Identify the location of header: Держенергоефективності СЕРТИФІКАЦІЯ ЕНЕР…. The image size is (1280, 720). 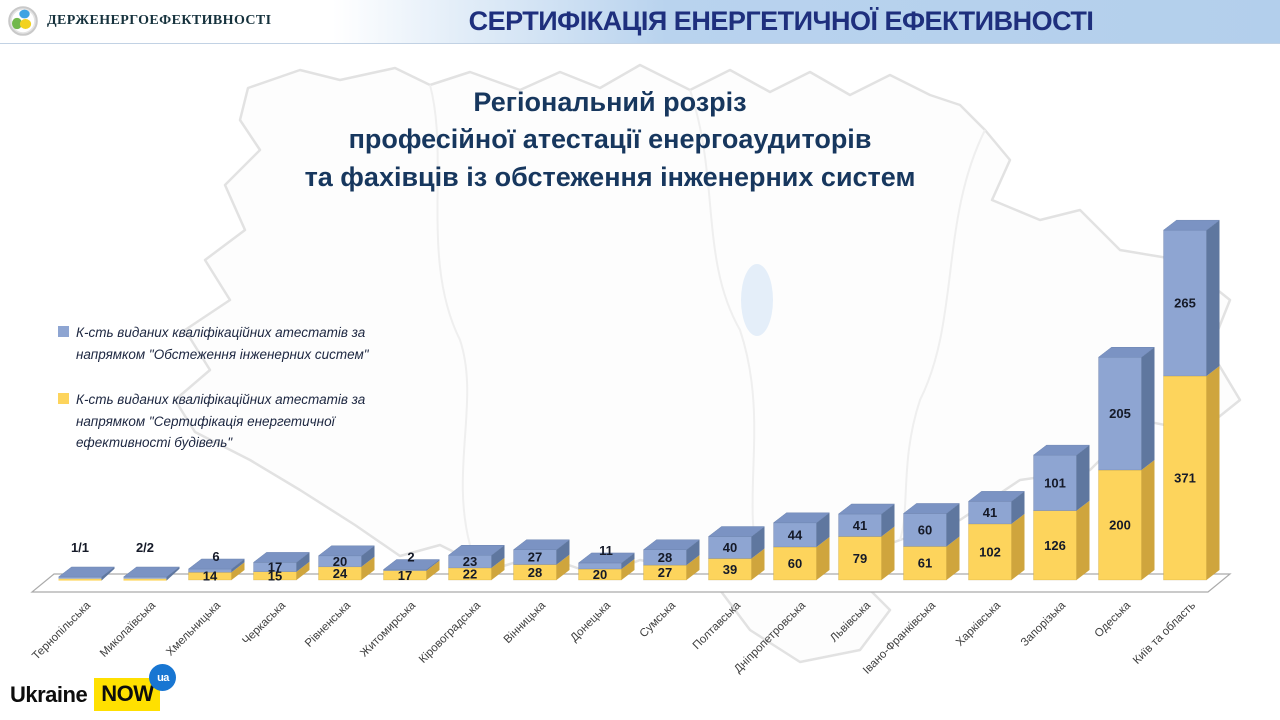
(640, 21).